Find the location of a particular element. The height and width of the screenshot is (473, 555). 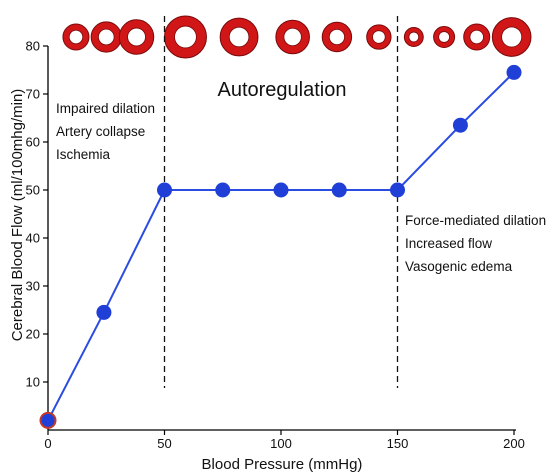

y-tick-label: 70 is located at coordinates (33, 94).